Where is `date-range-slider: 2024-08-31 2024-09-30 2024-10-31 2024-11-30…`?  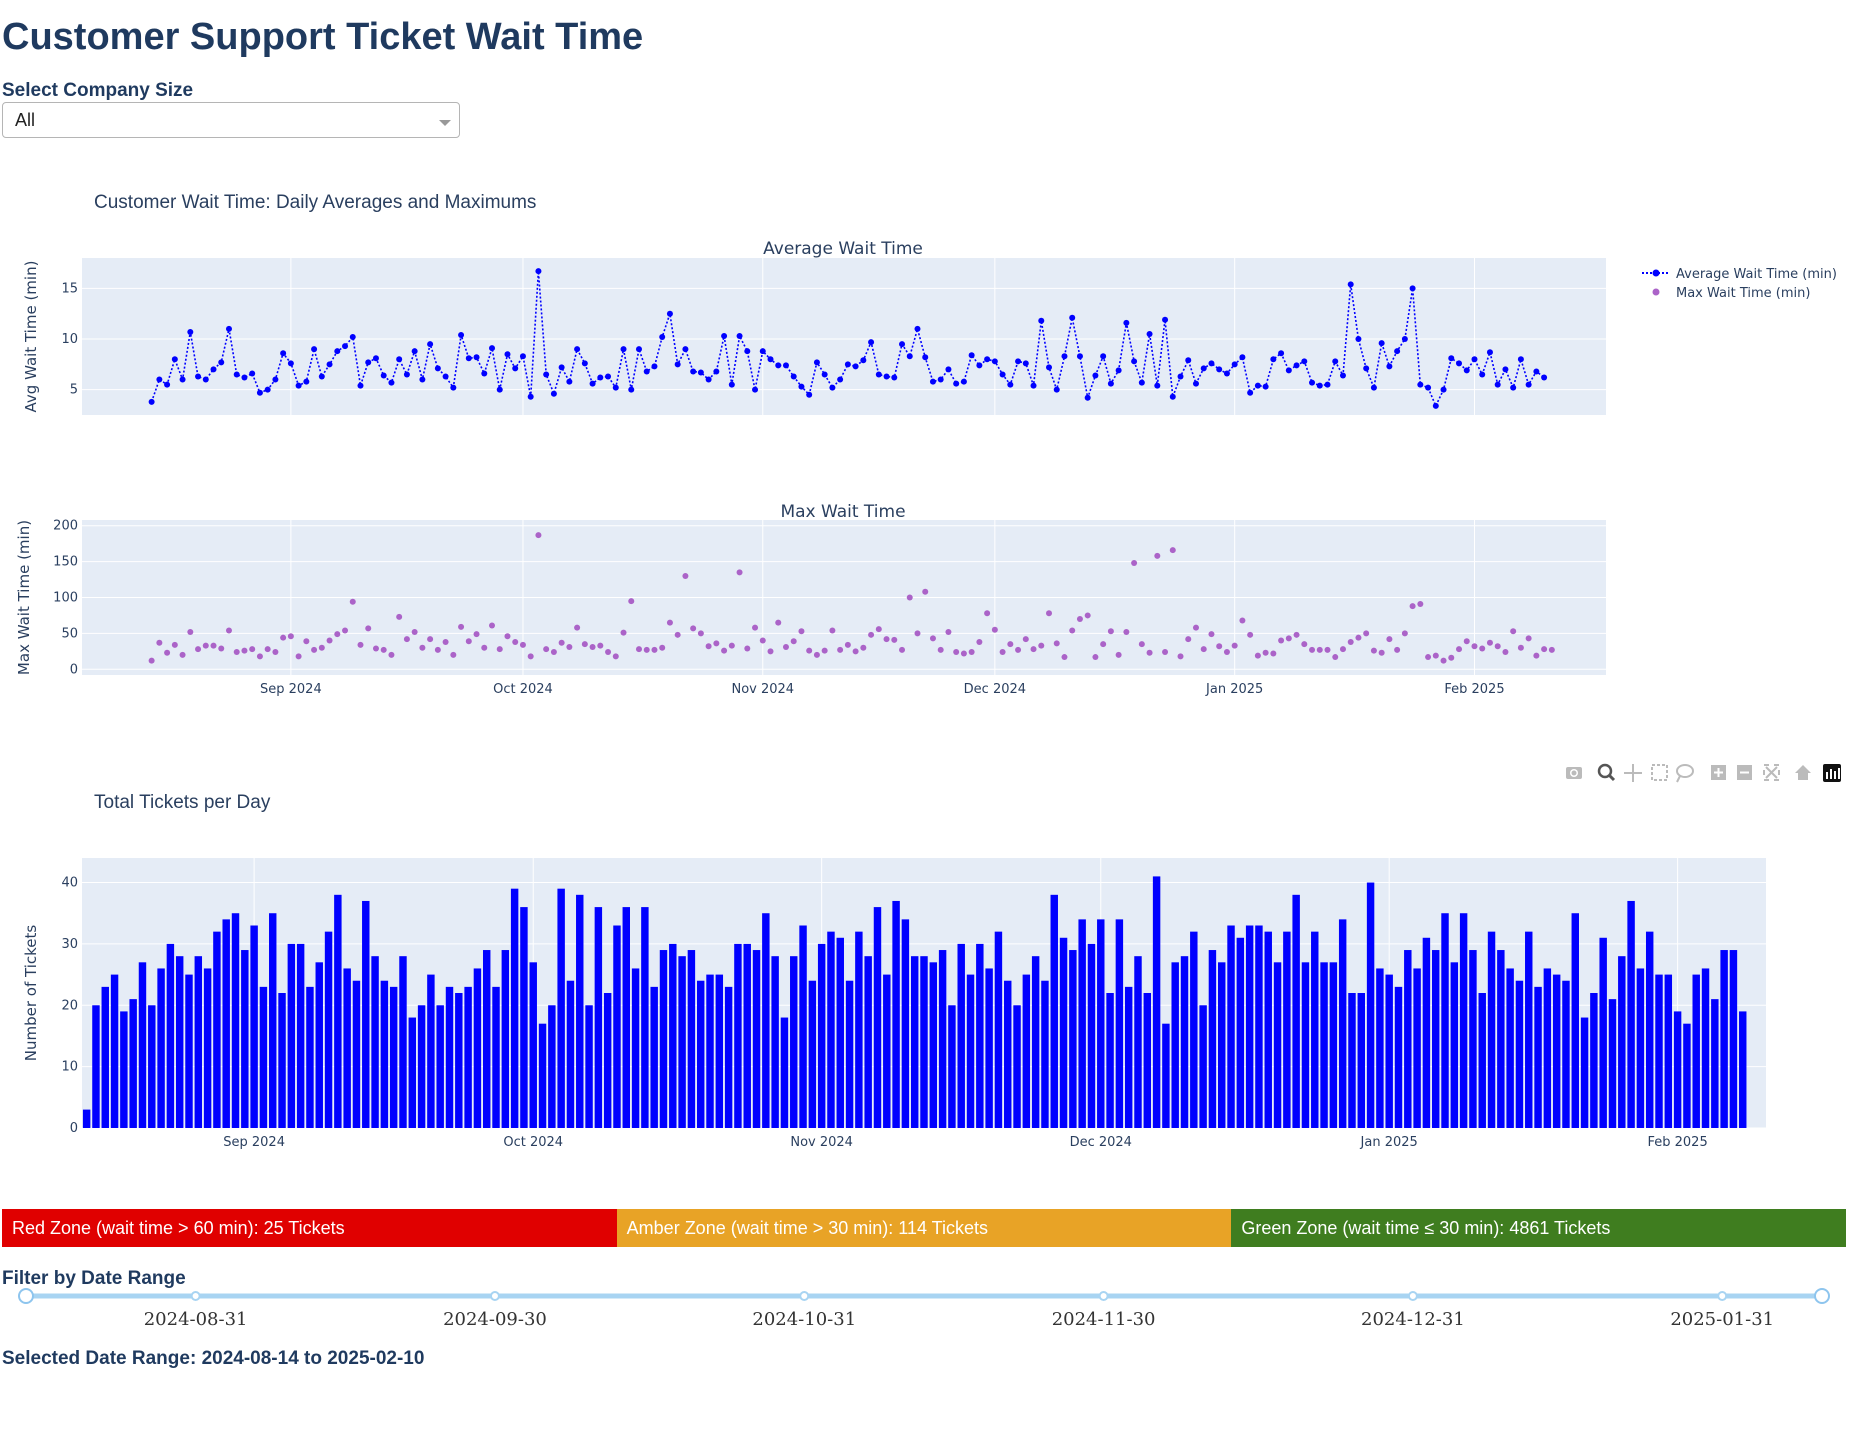 date-range-slider: 2024-08-31 2024-09-30 2024-10-31 2024-11-30… is located at coordinates (926, 1310).